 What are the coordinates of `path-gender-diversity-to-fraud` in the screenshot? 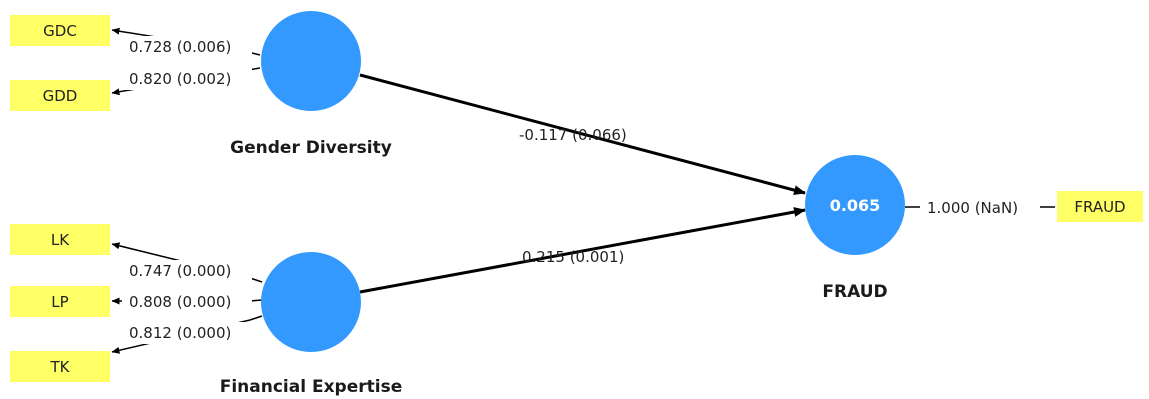 It's located at (582, 134).